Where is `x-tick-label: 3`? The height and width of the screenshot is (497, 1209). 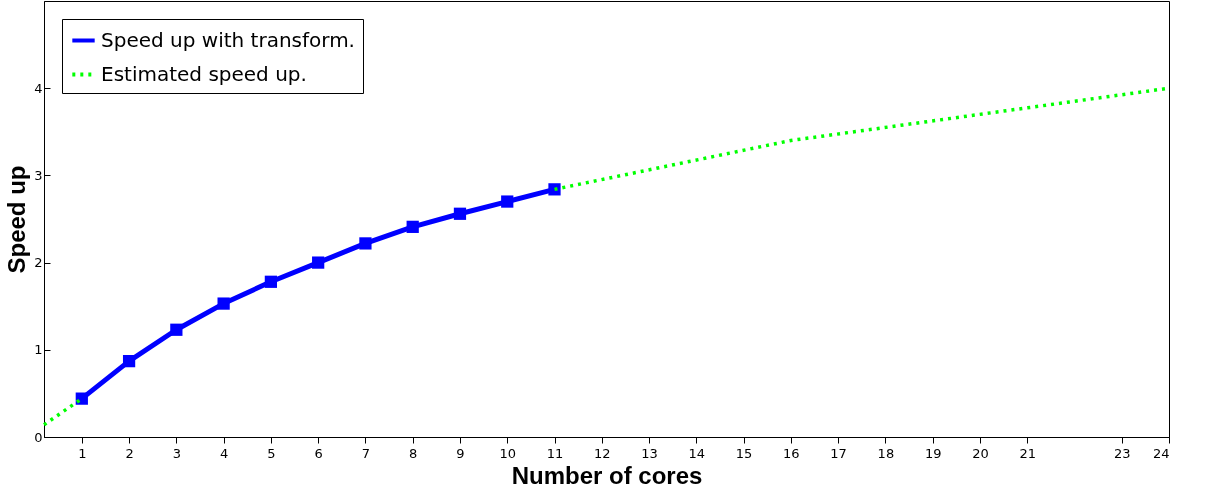 x-tick-label: 3 is located at coordinates (176, 453).